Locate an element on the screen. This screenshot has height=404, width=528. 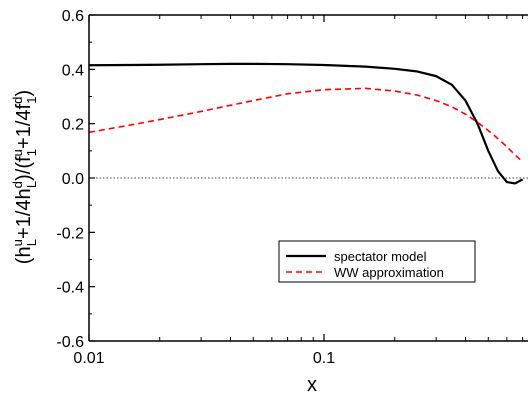
x-tick-label: 0.01 is located at coordinates (88, 358).